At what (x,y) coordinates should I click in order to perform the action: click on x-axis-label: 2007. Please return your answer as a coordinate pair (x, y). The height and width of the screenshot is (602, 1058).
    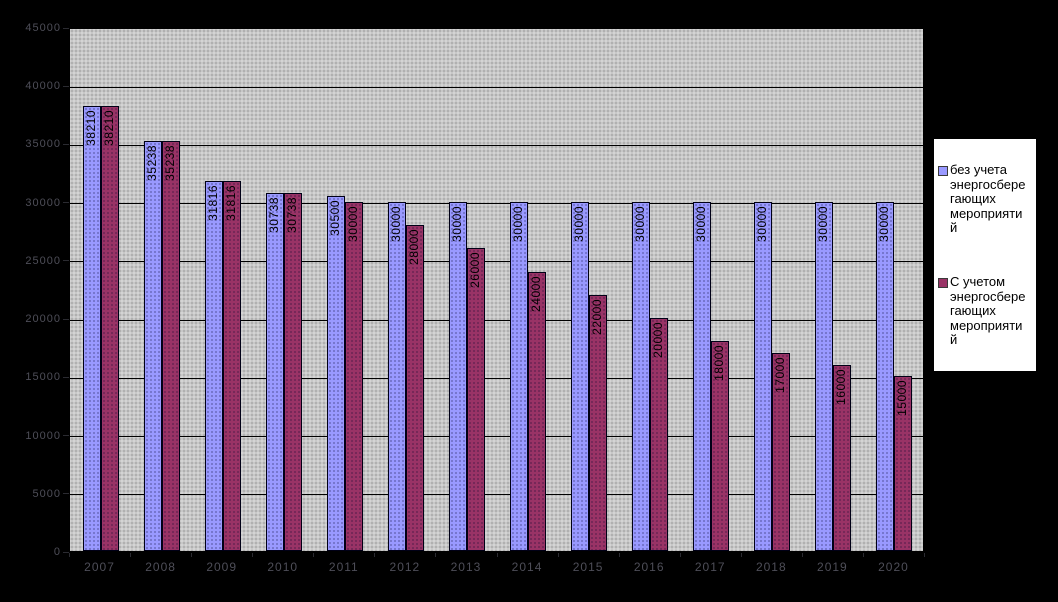
    Looking at the image, I should click on (99, 567).